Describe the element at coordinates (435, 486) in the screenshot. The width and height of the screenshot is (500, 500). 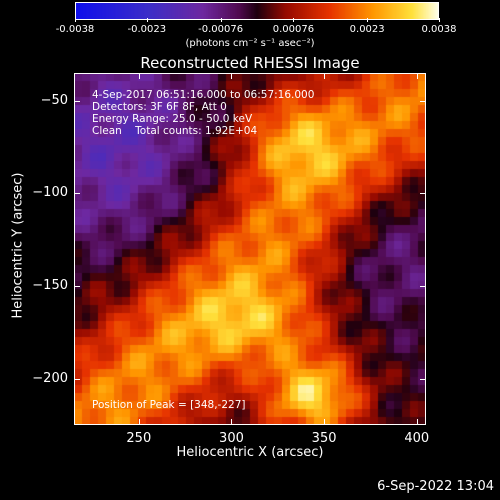
I see `footer-timestamp: 6-Sep-2022 13:04` at that location.